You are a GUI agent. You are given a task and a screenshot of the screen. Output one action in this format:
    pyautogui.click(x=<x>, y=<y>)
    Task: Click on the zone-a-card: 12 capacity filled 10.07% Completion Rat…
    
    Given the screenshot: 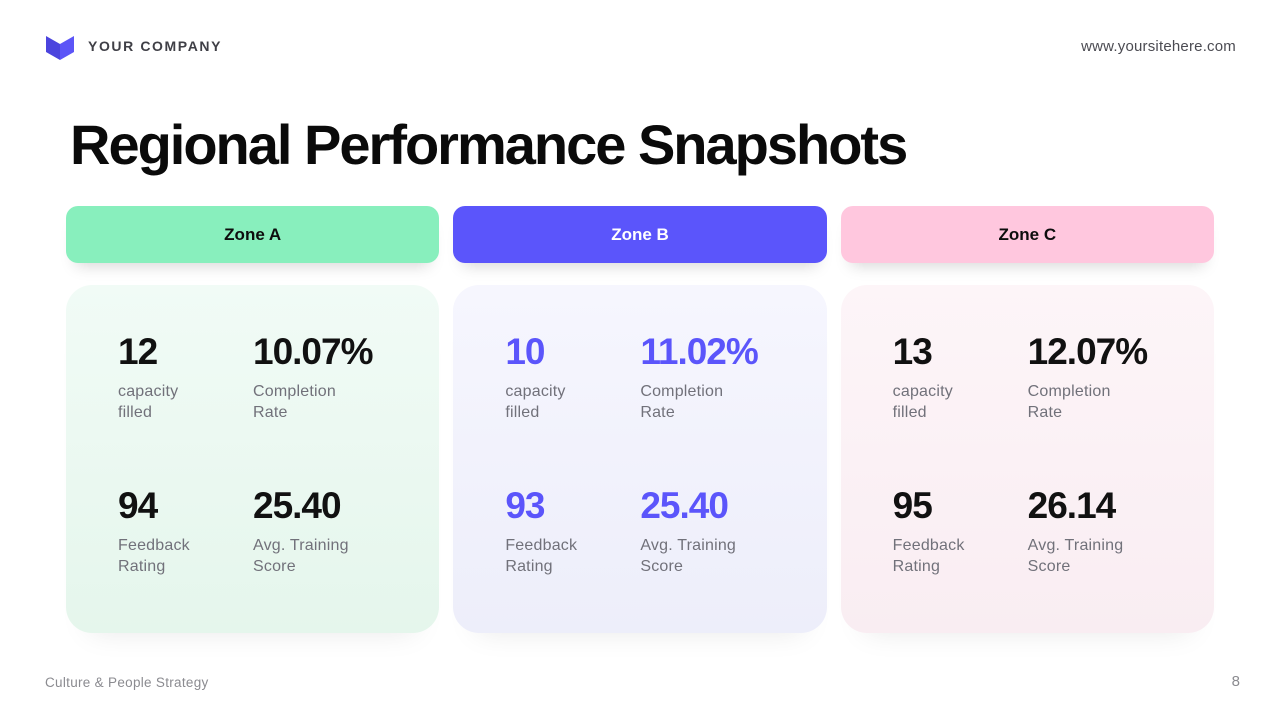 What is the action you would take?
    pyautogui.click(x=253, y=459)
    